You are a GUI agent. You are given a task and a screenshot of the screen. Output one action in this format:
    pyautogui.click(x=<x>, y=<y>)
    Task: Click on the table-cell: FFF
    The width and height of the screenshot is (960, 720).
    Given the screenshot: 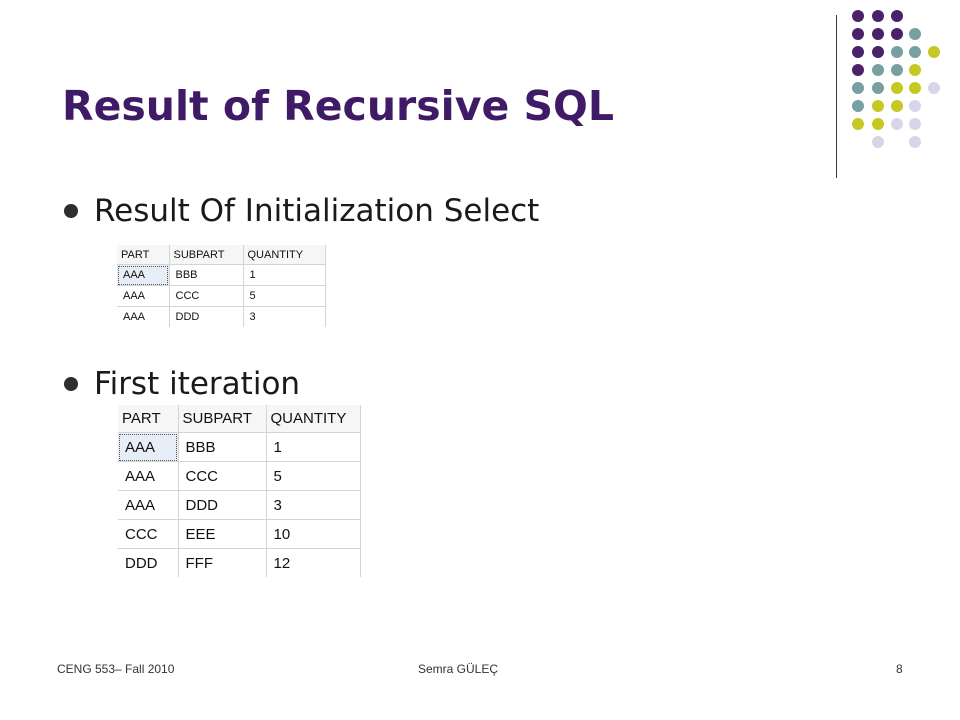 What is the action you would take?
    pyautogui.click(x=222, y=562)
    